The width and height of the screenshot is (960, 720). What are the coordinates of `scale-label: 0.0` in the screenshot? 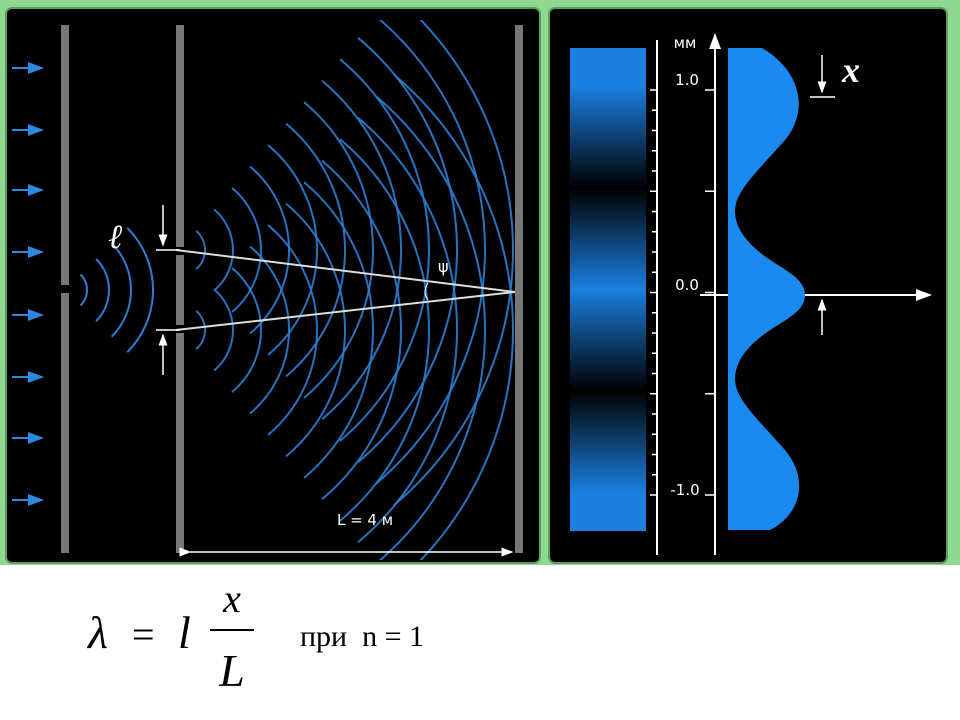 It's located at (687, 285).